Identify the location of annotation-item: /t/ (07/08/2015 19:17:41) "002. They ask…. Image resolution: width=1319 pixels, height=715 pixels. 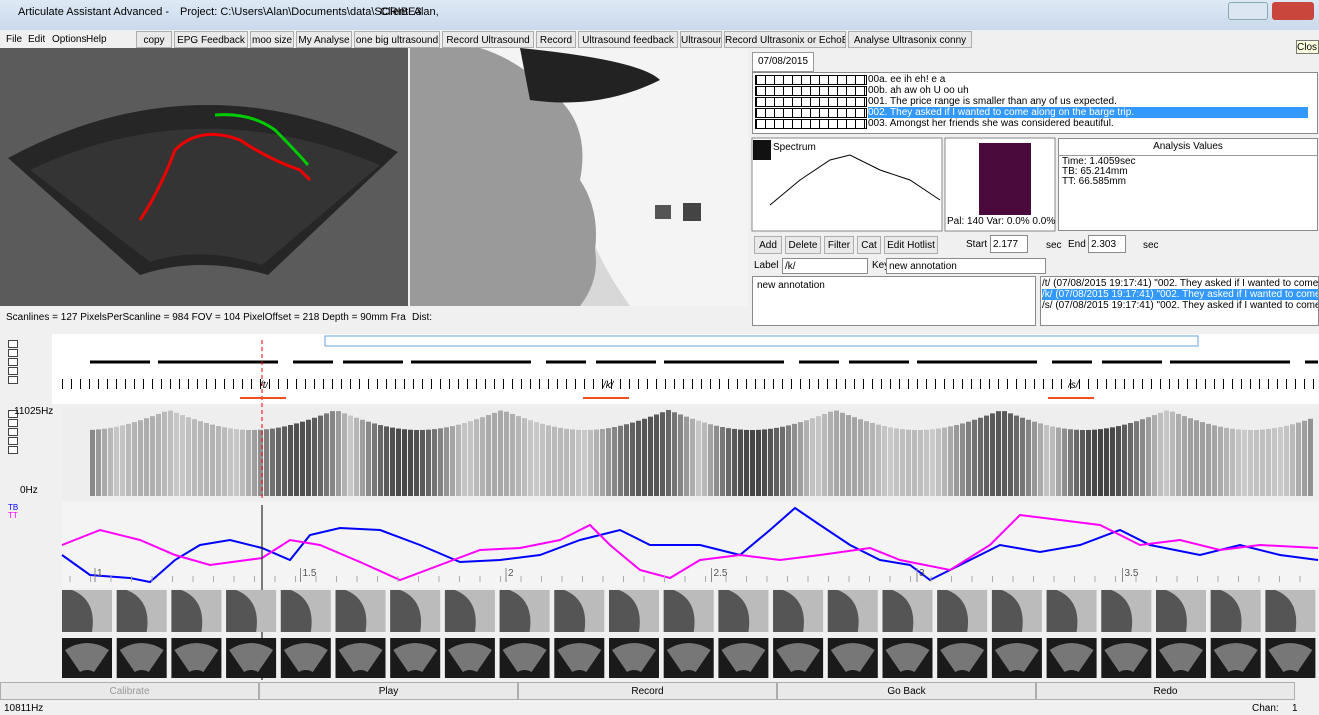
(1180, 283).